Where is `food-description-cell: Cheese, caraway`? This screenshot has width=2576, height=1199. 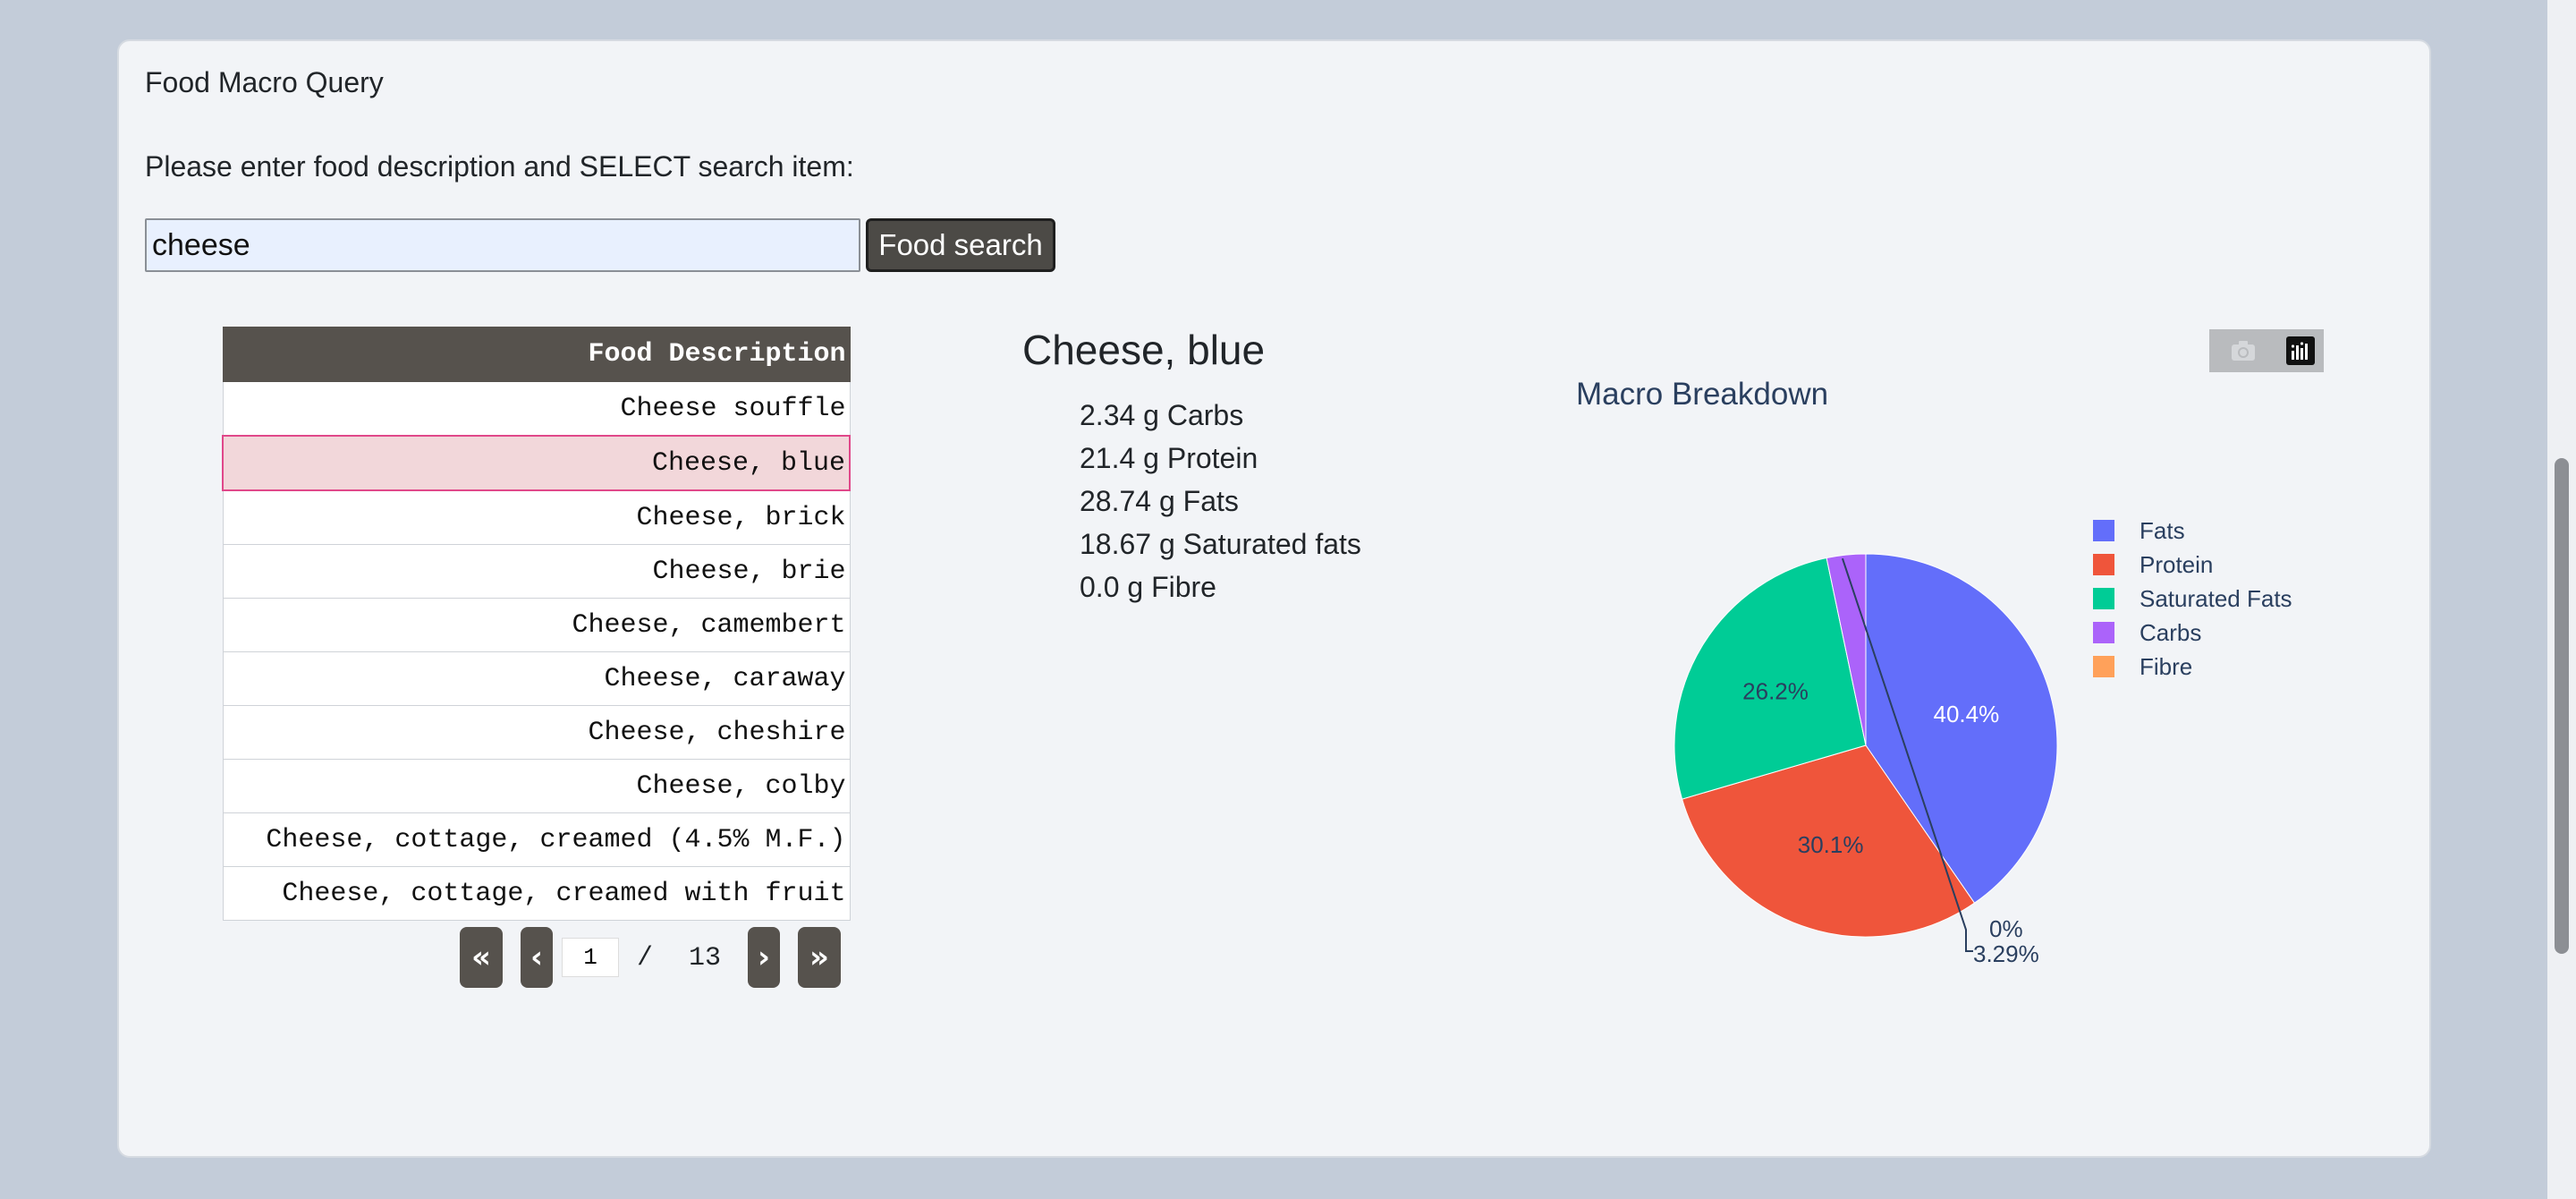 food-description-cell: Cheese, caraway is located at coordinates (536, 678).